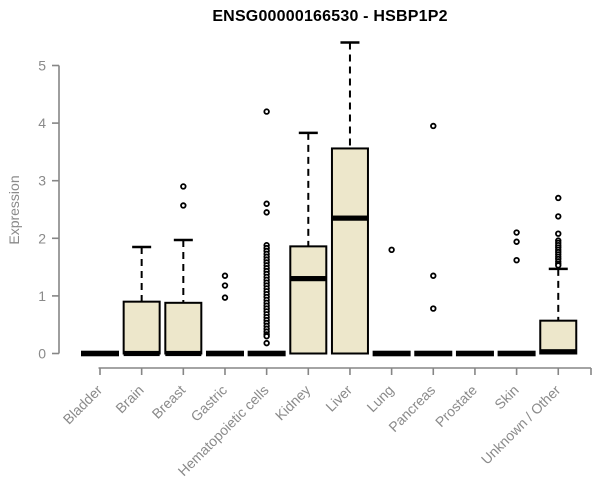  What do you see at coordinates (42, 238) in the screenshot?
I see `y-tick-label: 2` at bounding box center [42, 238].